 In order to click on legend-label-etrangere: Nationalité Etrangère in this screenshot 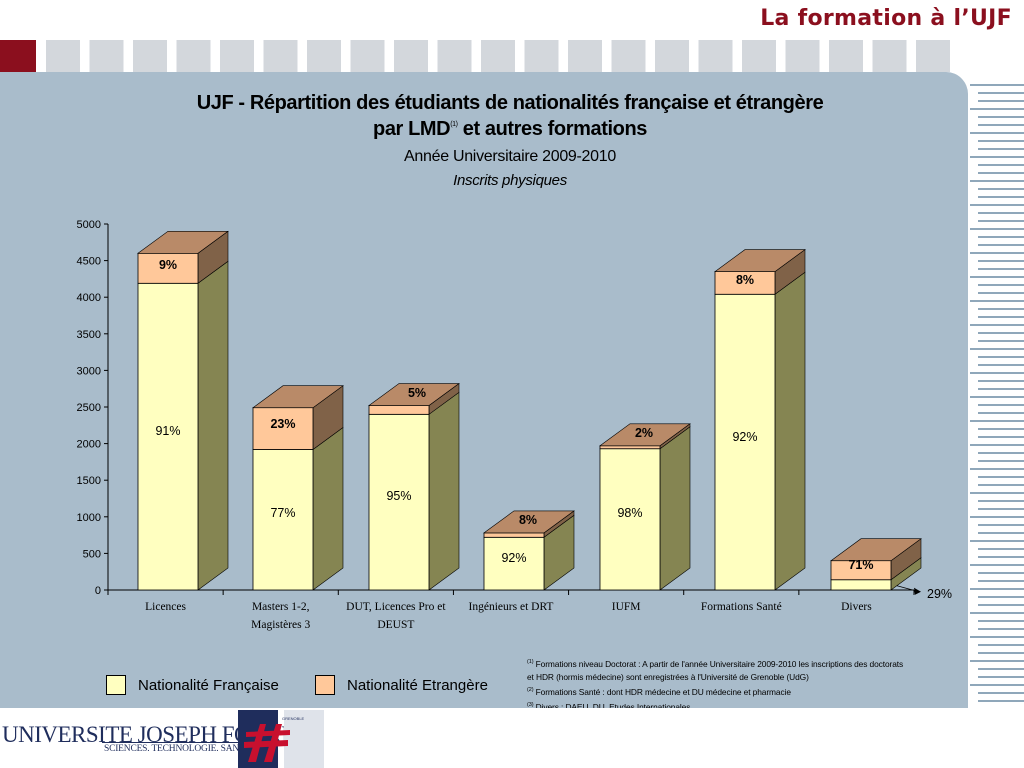, I will do `click(417, 685)`.